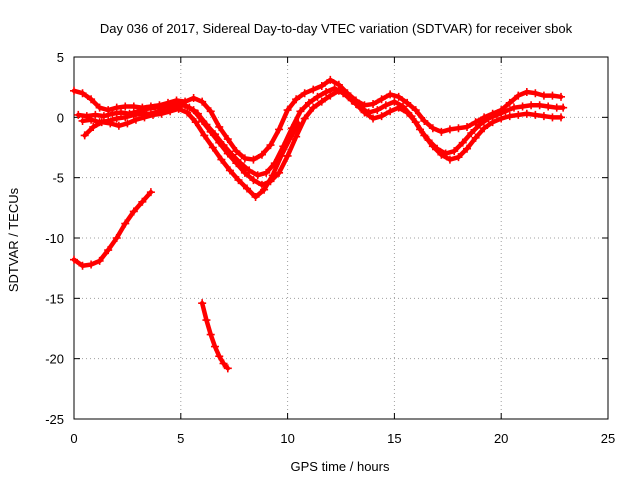  What do you see at coordinates (112, 229) in the screenshot?
I see `series-track-e` at bounding box center [112, 229].